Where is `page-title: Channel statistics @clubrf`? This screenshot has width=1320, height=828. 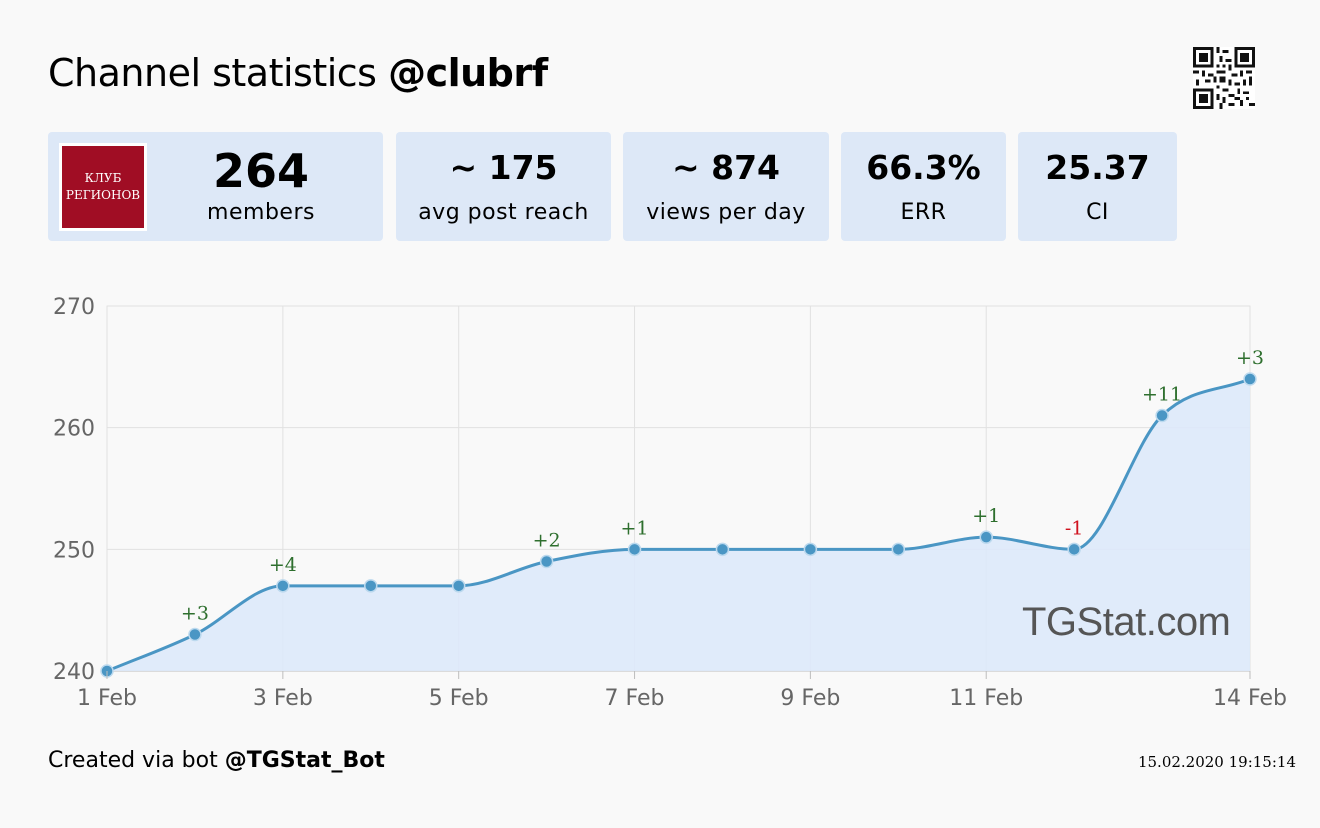 page-title: Channel statistics @clubrf is located at coordinates (298, 73).